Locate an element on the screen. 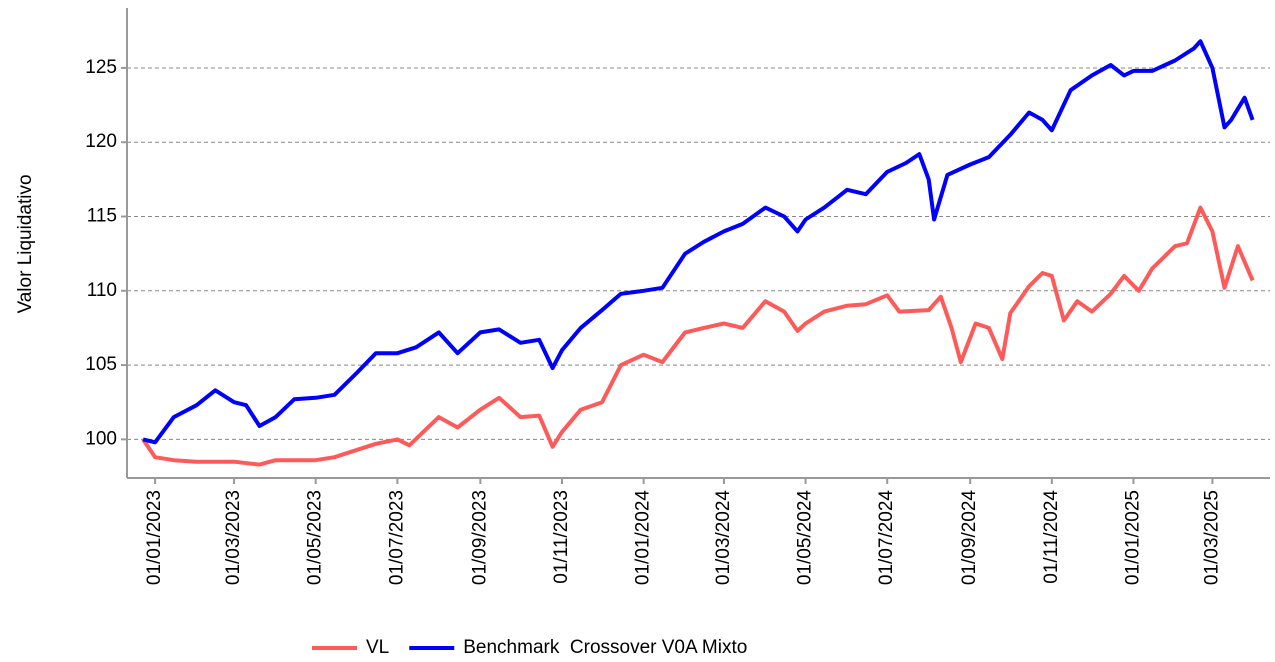 The width and height of the screenshot is (1275, 662). x-tick-label: 01/07/2024 is located at coordinates (886, 538).